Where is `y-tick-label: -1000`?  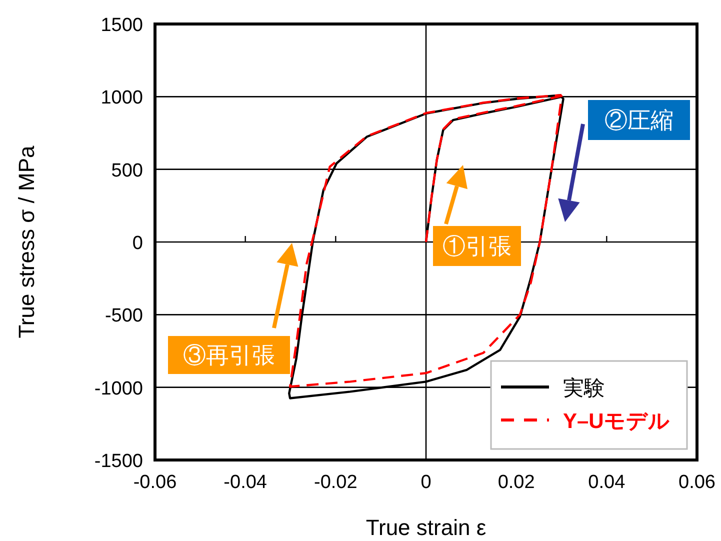 y-tick-label: -1000 is located at coordinates (118, 389).